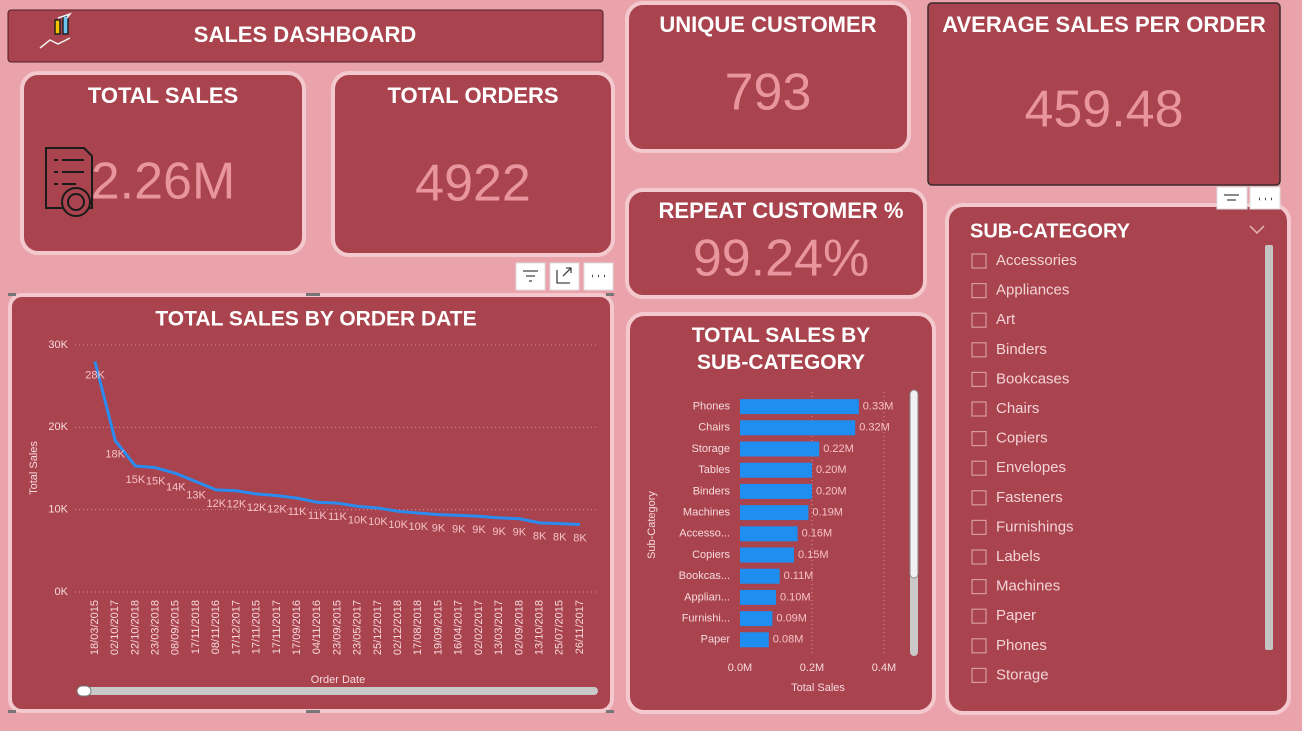 This screenshot has height=731, width=1302. What do you see at coordinates (1018, 556) in the screenshot?
I see `slicer-item: Labels` at bounding box center [1018, 556].